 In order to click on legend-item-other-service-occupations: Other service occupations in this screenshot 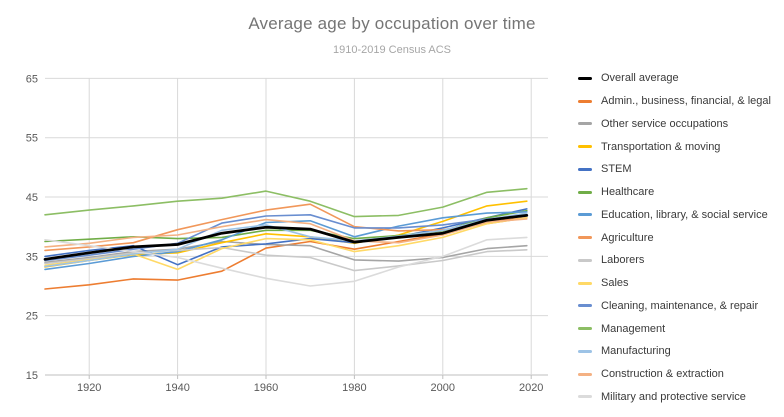, I will do `click(681, 124)`.